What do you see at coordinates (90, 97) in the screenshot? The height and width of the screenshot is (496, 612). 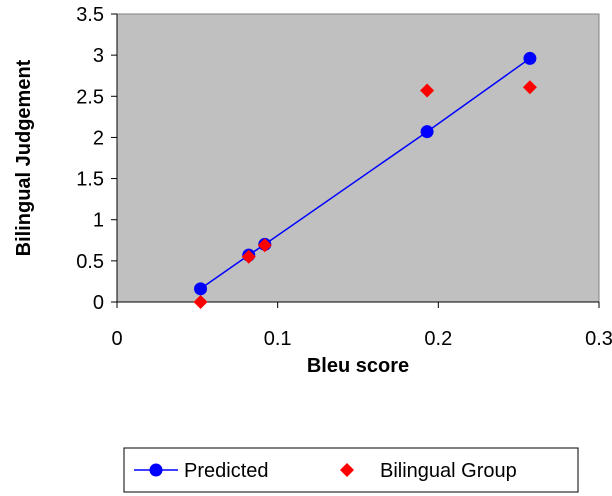 I see `y-tick-label: 2.5` at bounding box center [90, 97].